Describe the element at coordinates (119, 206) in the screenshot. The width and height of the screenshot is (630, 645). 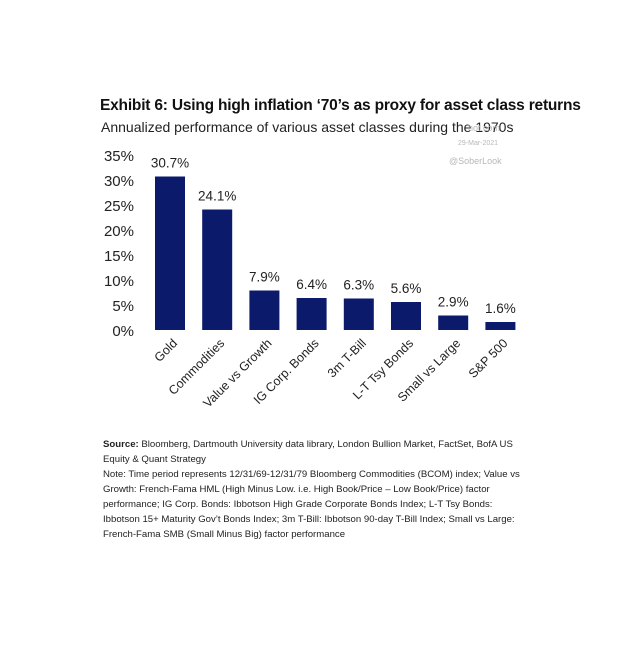
I see `y-tick-label: 25%` at that location.